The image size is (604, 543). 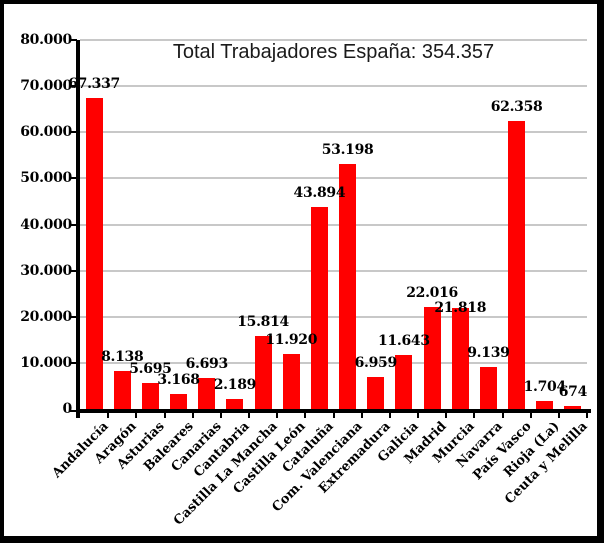 I want to click on bar-value-label: 22.016, so click(x=432, y=293).